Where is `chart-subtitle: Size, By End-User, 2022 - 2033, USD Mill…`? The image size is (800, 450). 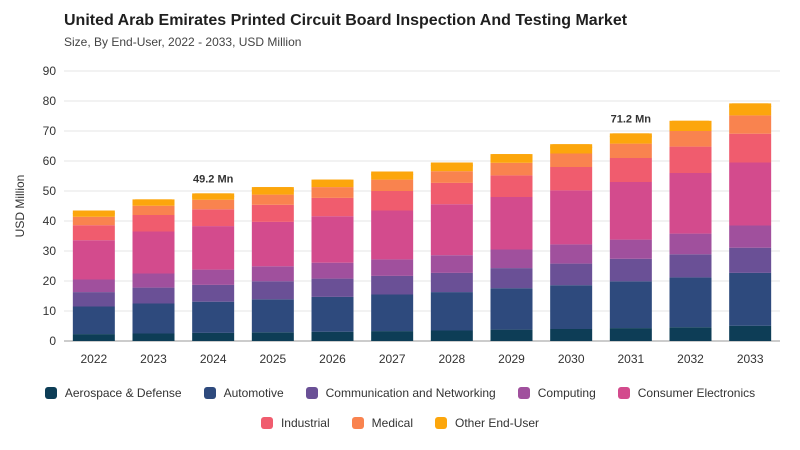 chart-subtitle: Size, By End-User, 2022 - 2033, USD Mill… is located at coordinates (183, 42).